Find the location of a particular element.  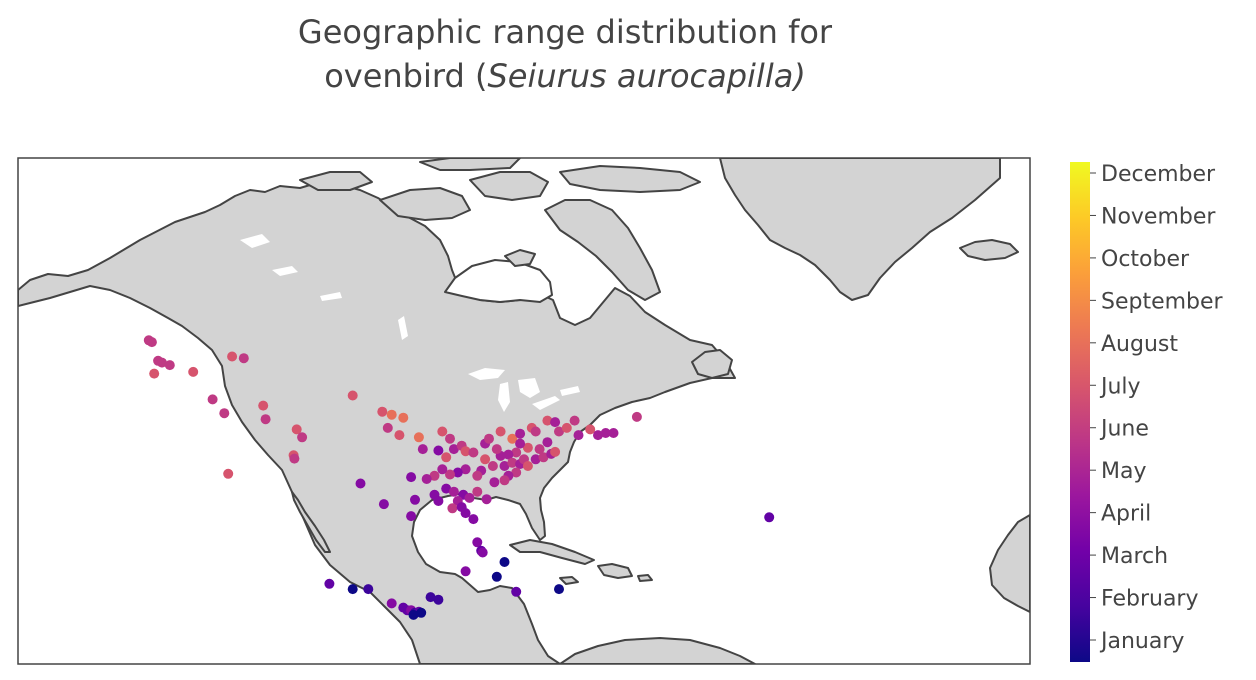

puerto-rico is located at coordinates (645, 578).